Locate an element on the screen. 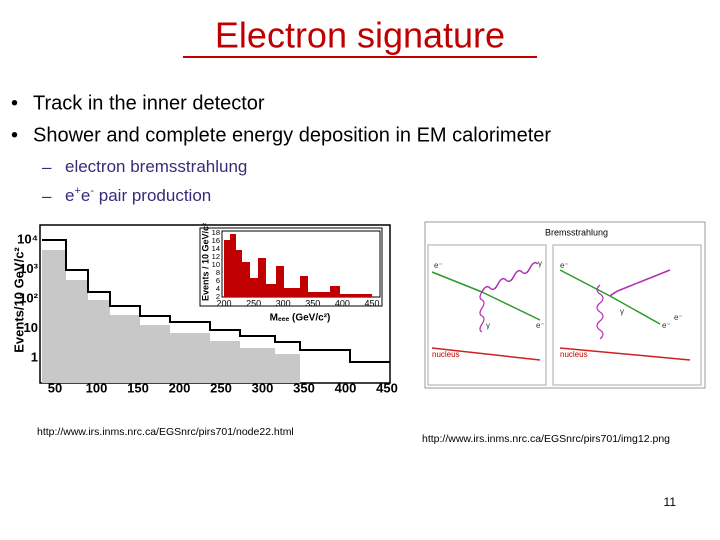 Image resolution: width=720 pixels, height=540 pixels. y-tick-label: 10² is located at coordinates (28, 297).